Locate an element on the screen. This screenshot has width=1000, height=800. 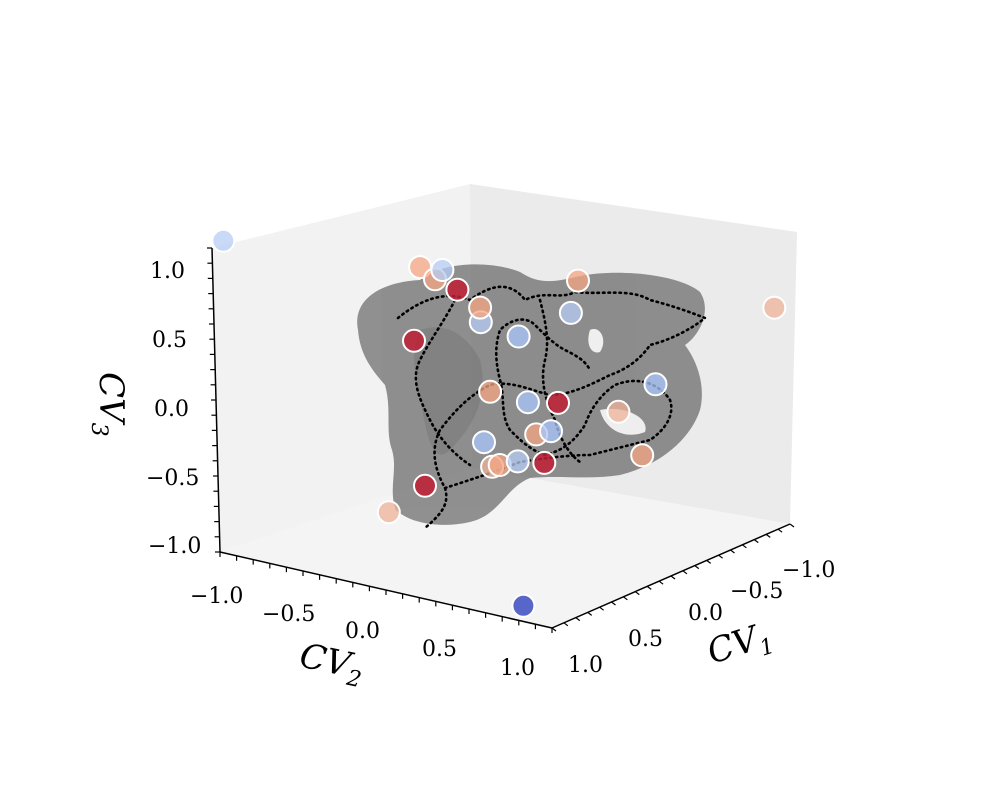
y-tick-label: −1.0 is located at coordinates (216, 596).